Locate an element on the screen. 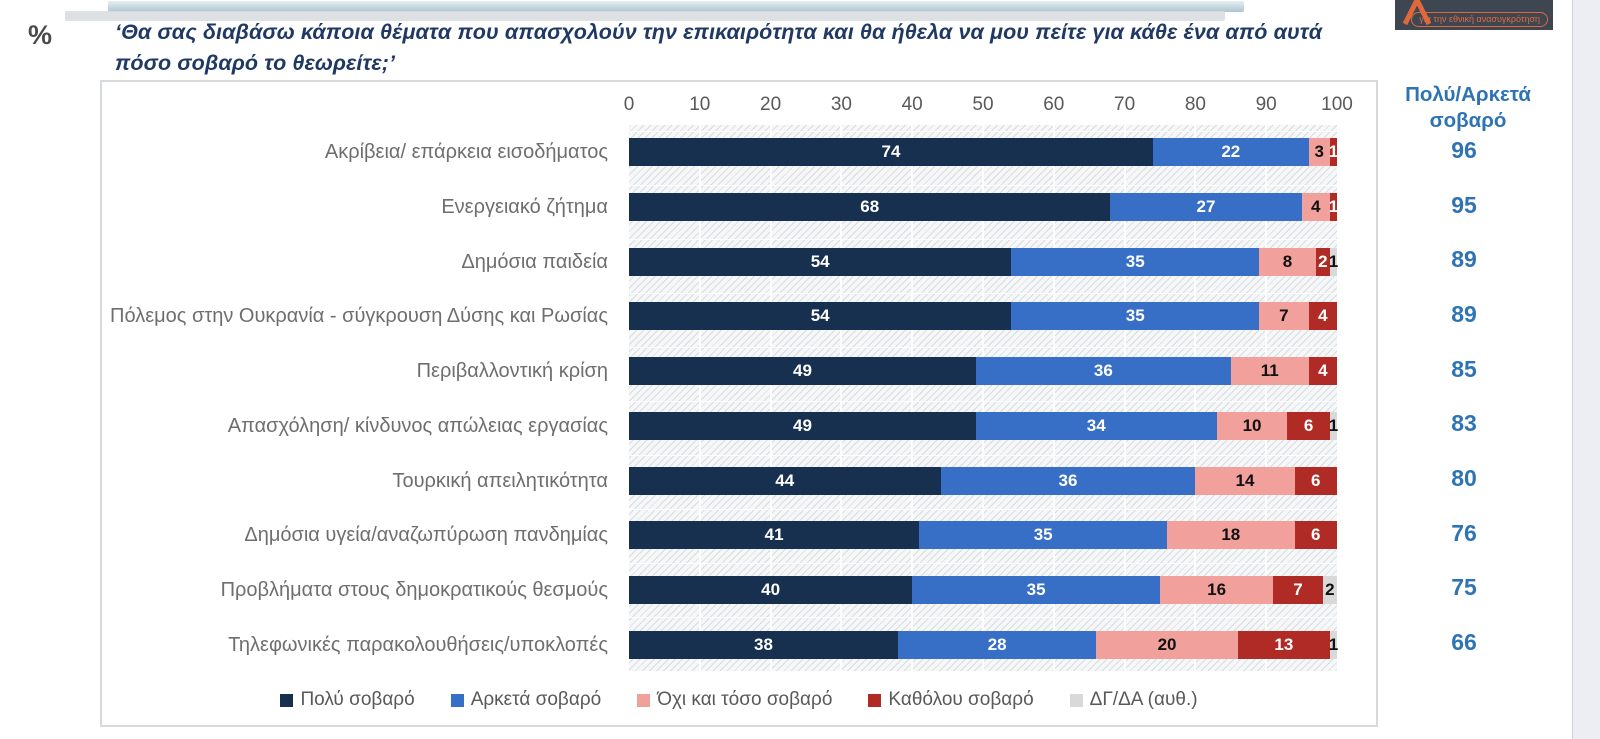  axis-tick-label: 10 is located at coordinates (700, 104).